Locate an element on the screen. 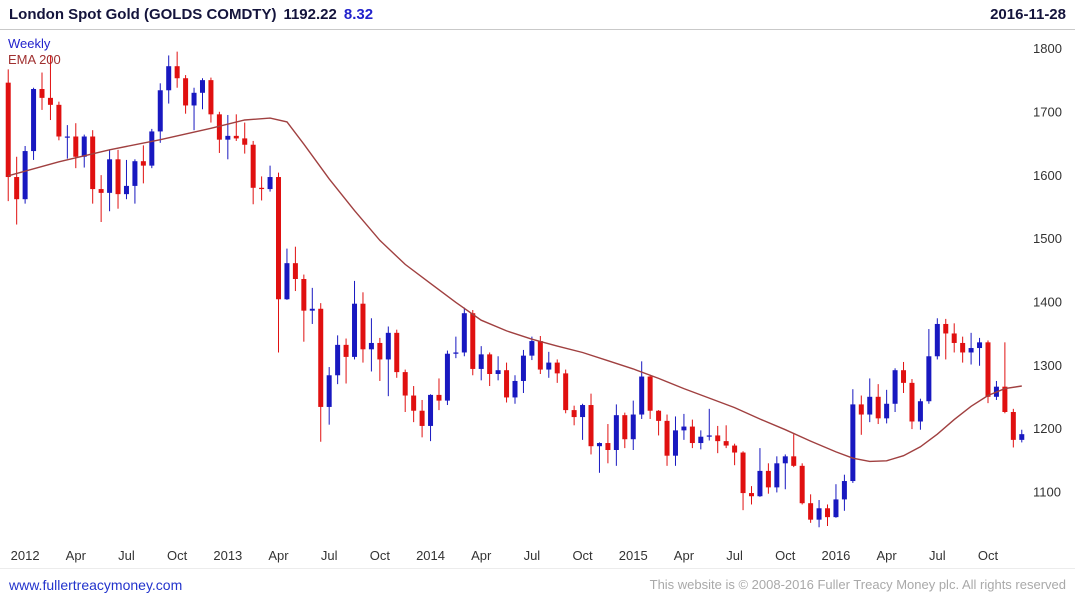  ema-legend-label: EMA 200 is located at coordinates (34, 59).